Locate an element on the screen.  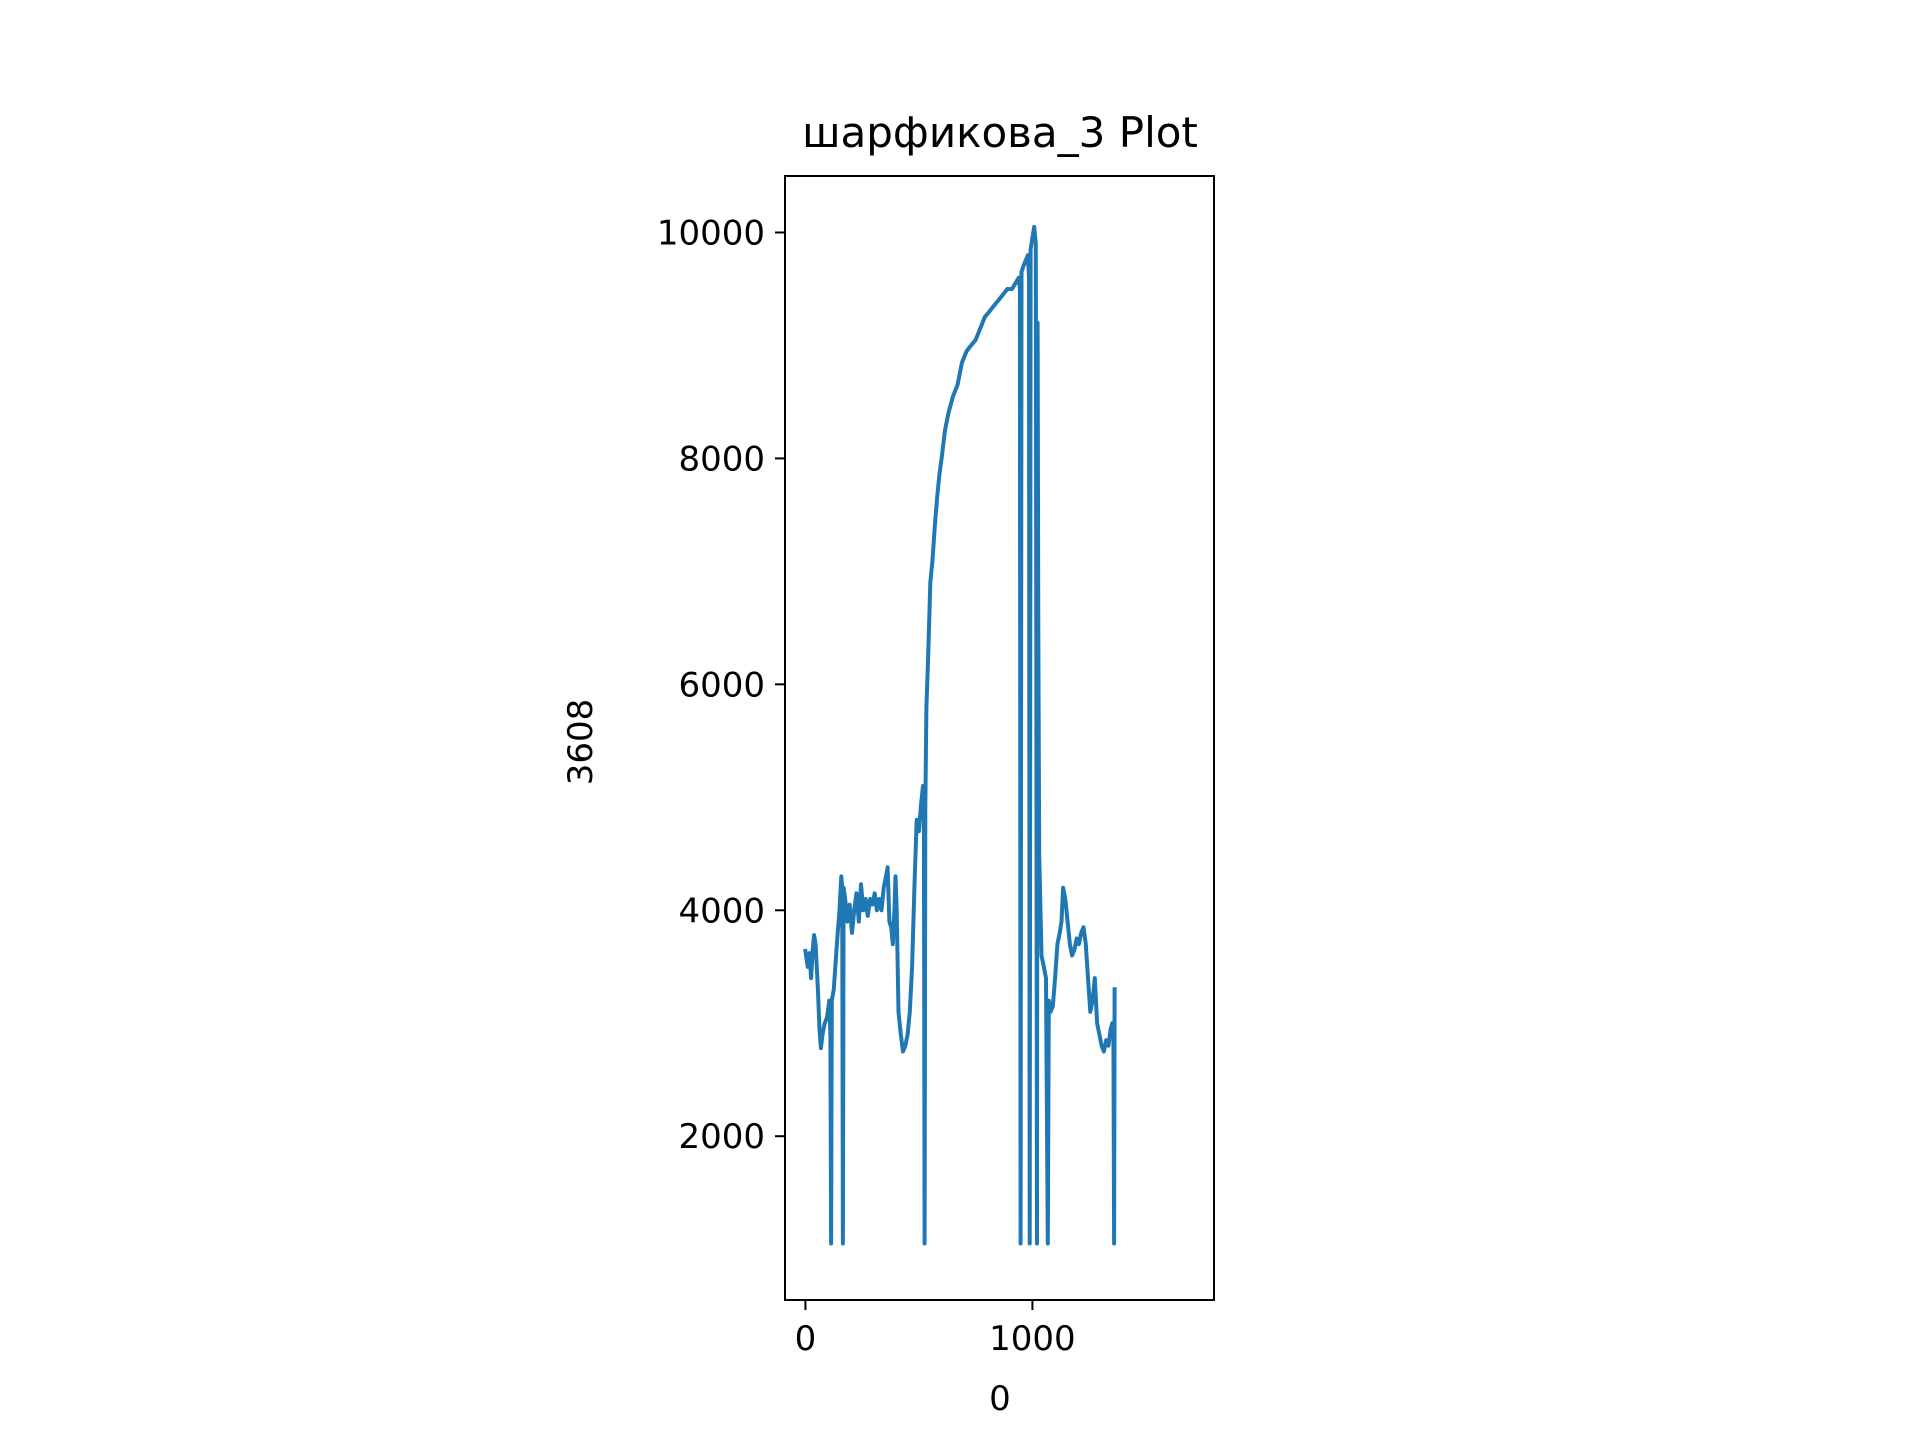
y-axis-ticks: 2000 4000 6000 8000 10000 is located at coordinates (721, 685).